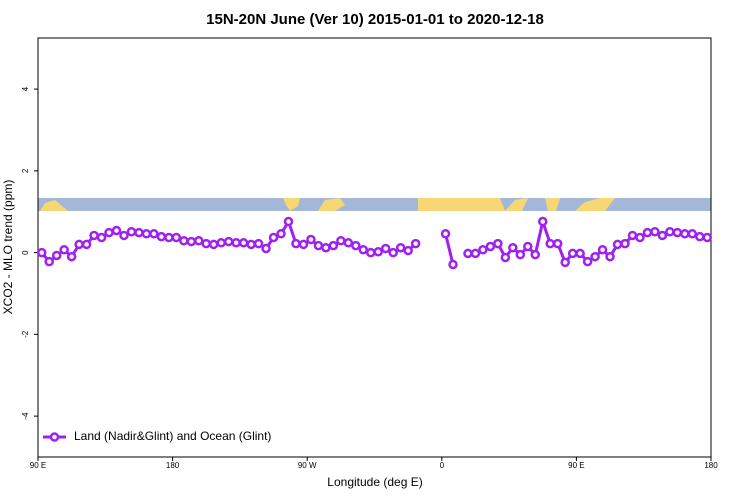 This screenshot has width=750, height=500. I want to click on y-tick-label: -2, so click(25, 334).